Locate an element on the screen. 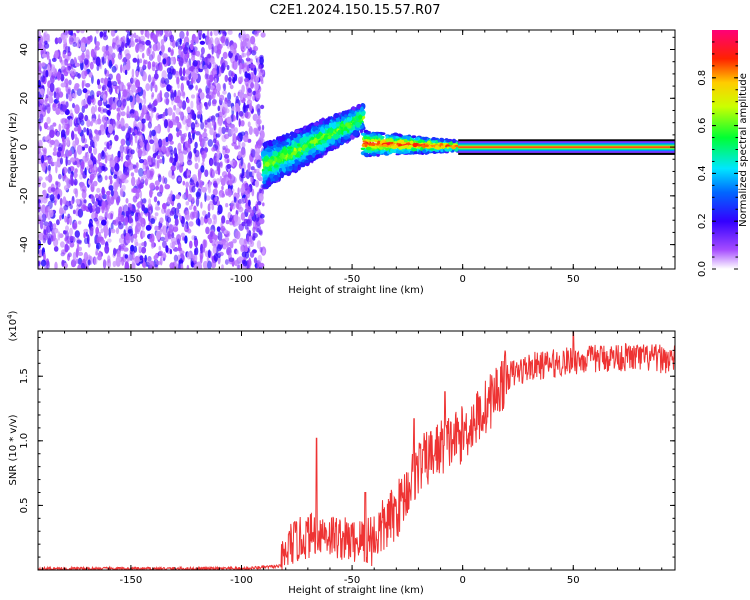 This screenshot has height=600, width=750. x-tick-label: -100 is located at coordinates (241, 279).